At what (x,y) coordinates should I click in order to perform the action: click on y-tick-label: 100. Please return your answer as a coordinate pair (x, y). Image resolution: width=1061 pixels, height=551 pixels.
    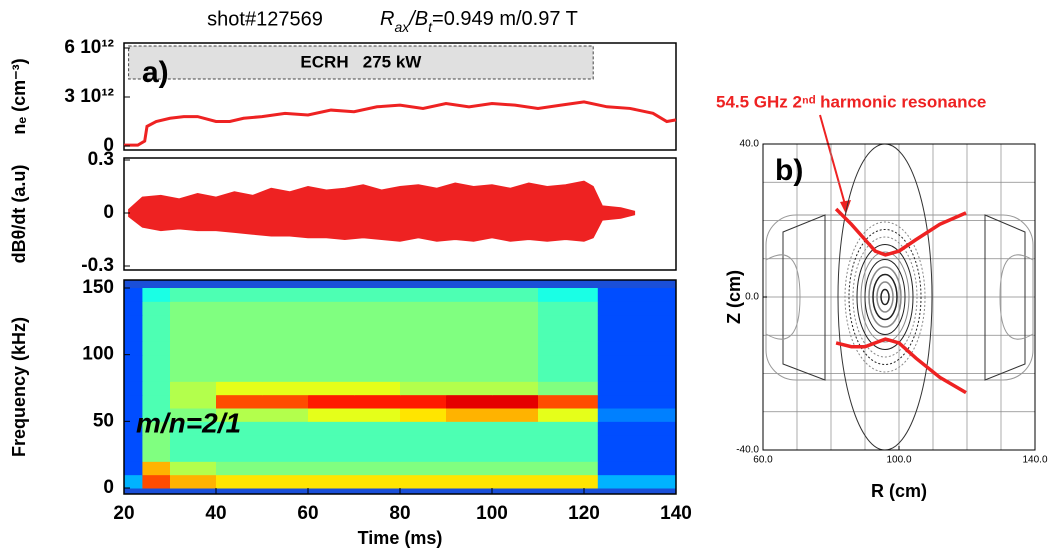
    Looking at the image, I should click on (98, 354).